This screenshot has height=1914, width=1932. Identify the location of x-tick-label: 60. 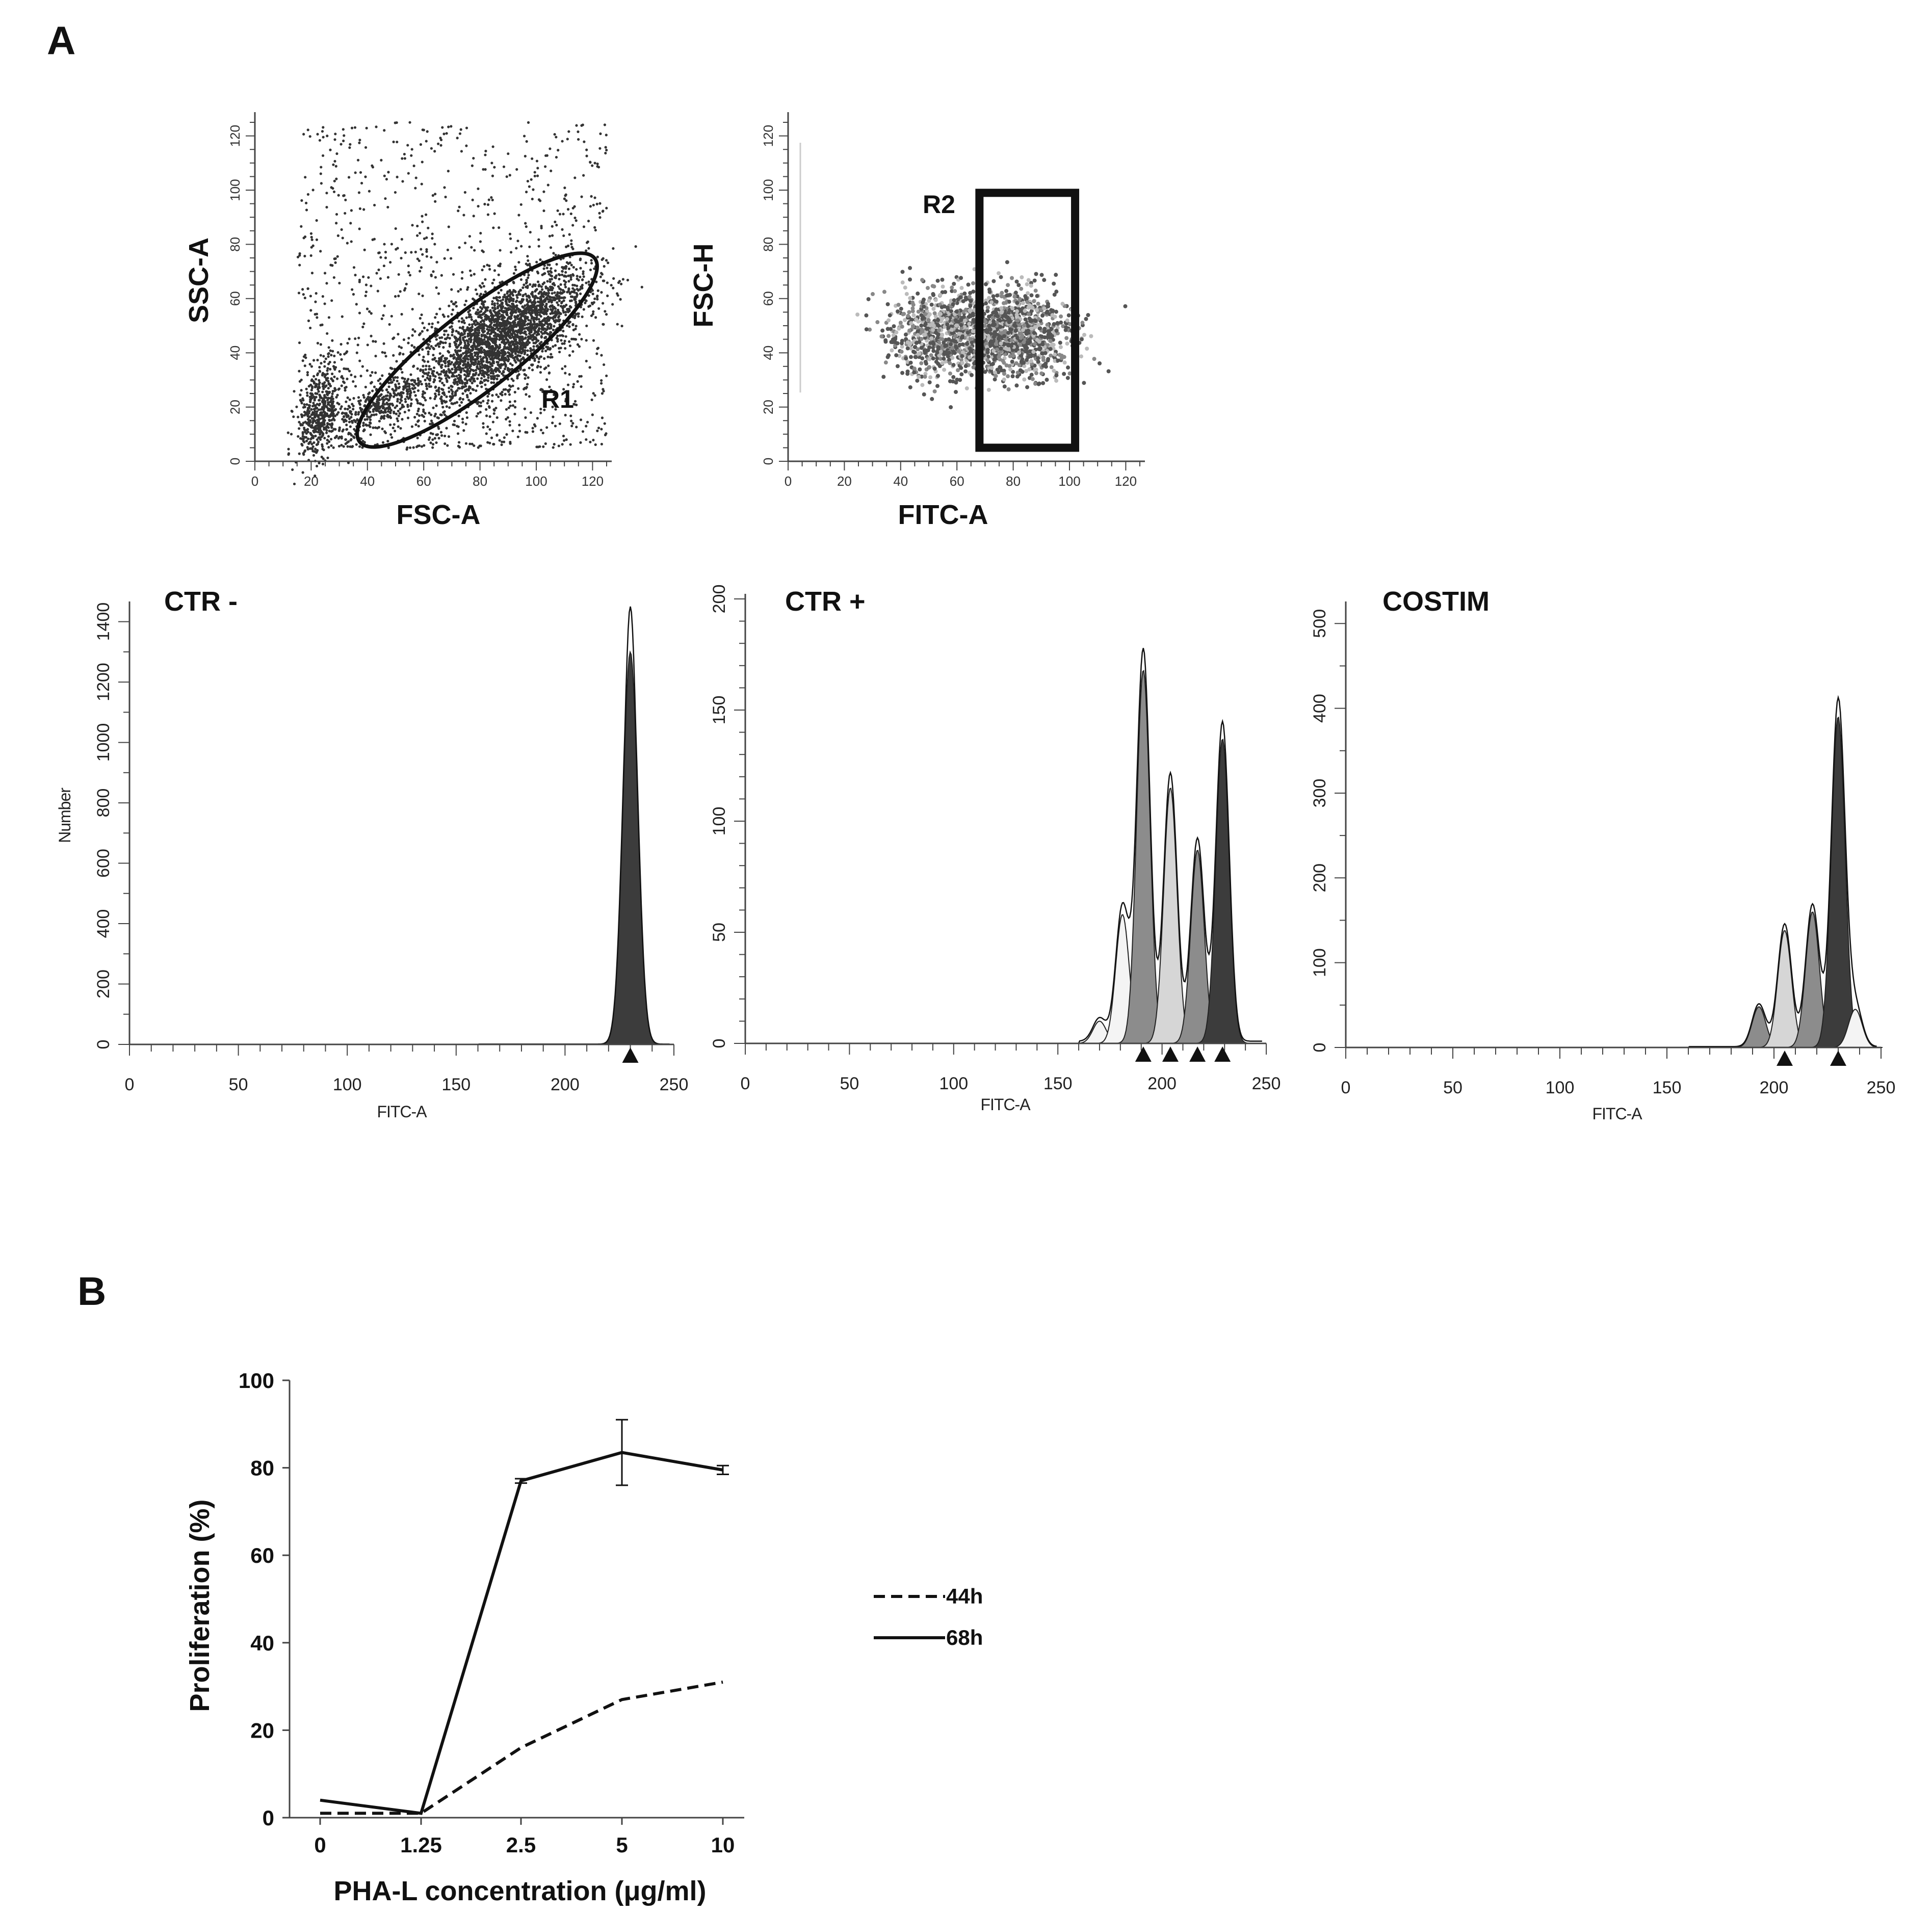
(423, 482).